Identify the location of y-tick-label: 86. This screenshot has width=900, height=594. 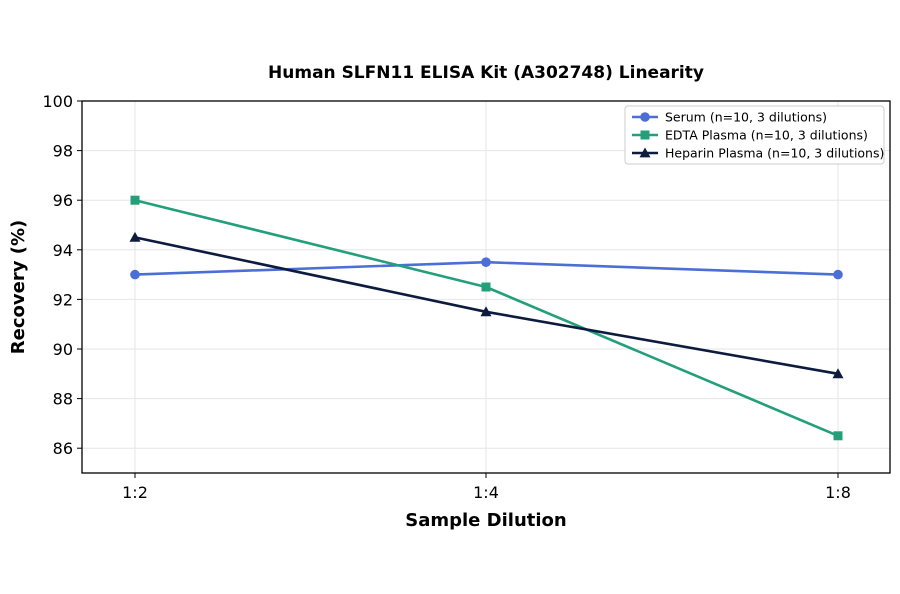
(63, 448).